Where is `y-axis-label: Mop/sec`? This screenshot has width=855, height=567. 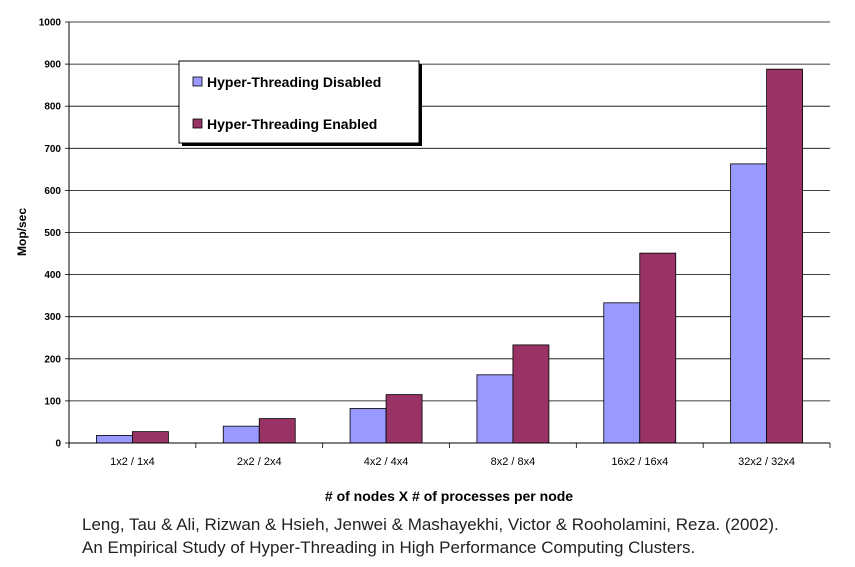
y-axis-label: Mop/sec is located at coordinates (22, 232).